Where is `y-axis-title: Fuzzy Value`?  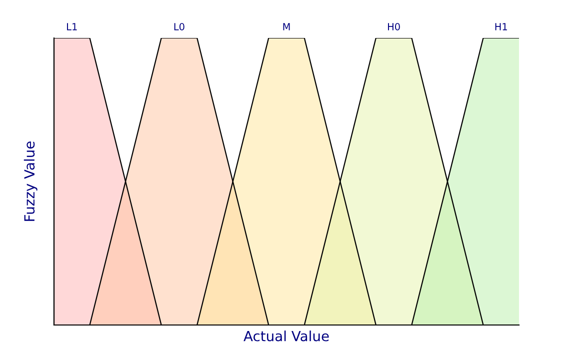 y-axis-title: Fuzzy Value is located at coordinates (31, 181).